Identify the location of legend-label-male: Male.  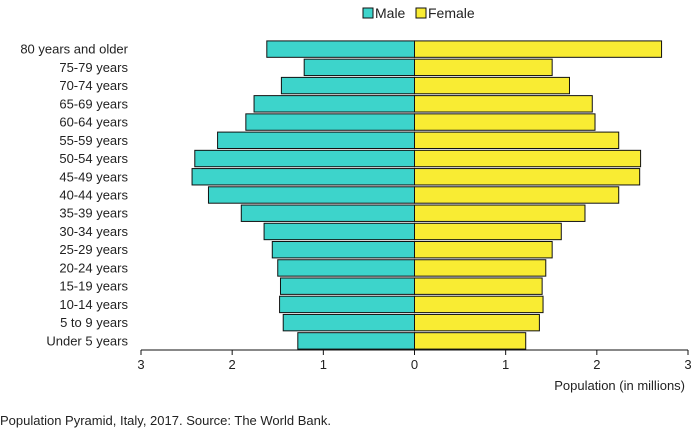
(390, 13).